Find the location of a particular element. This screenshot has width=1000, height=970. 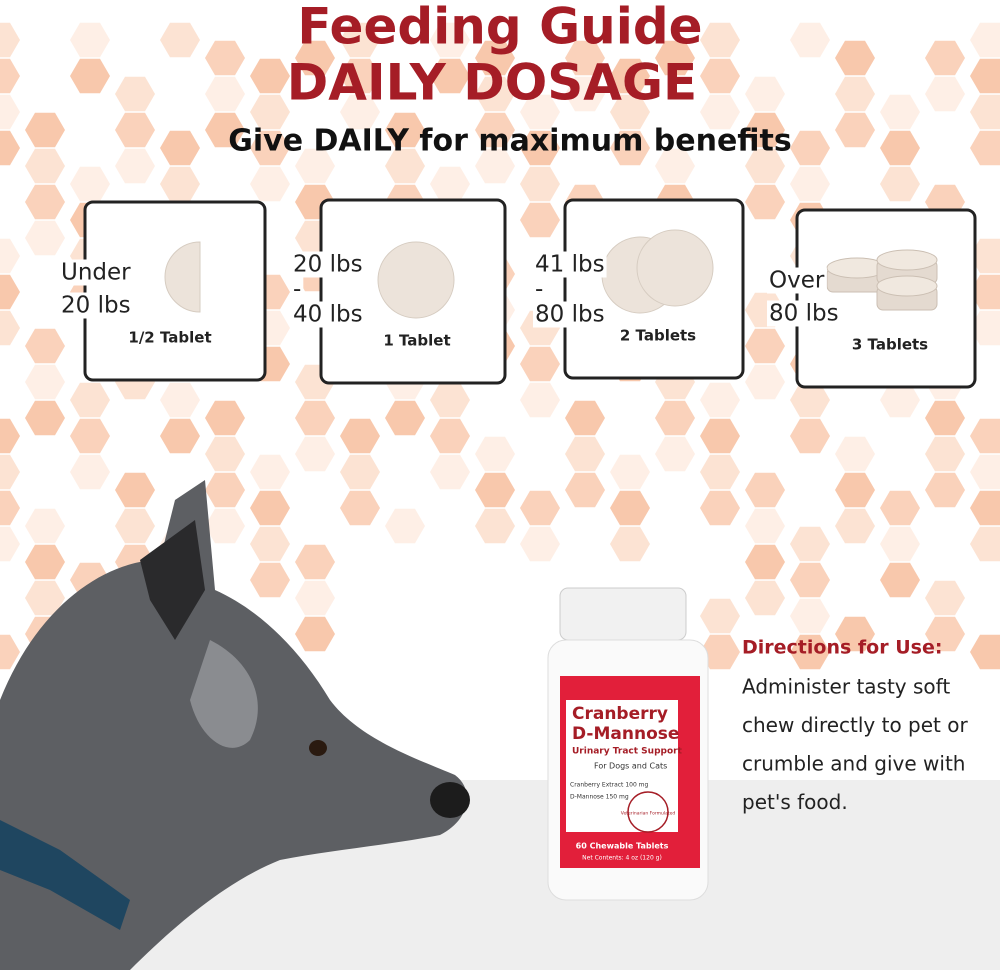

bottle is located at coordinates (628, 744).